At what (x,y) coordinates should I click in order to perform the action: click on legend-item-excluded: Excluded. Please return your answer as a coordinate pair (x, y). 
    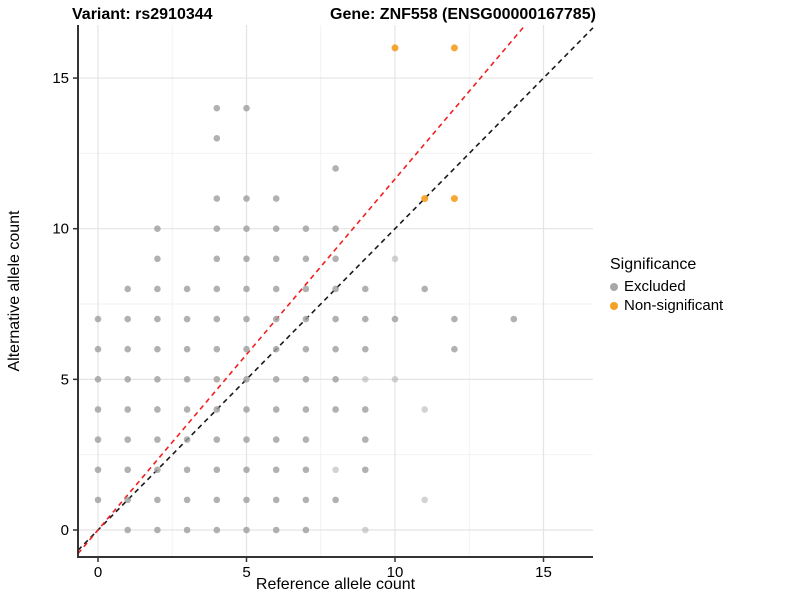
    Looking at the image, I should click on (666, 286).